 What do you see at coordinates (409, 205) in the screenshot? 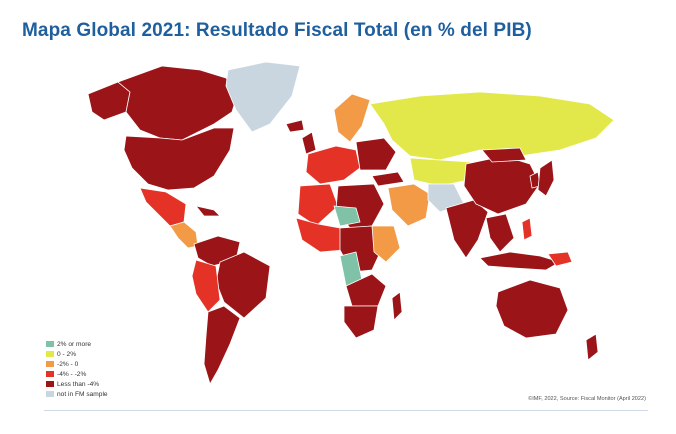
I see `region-middle-east` at bounding box center [409, 205].